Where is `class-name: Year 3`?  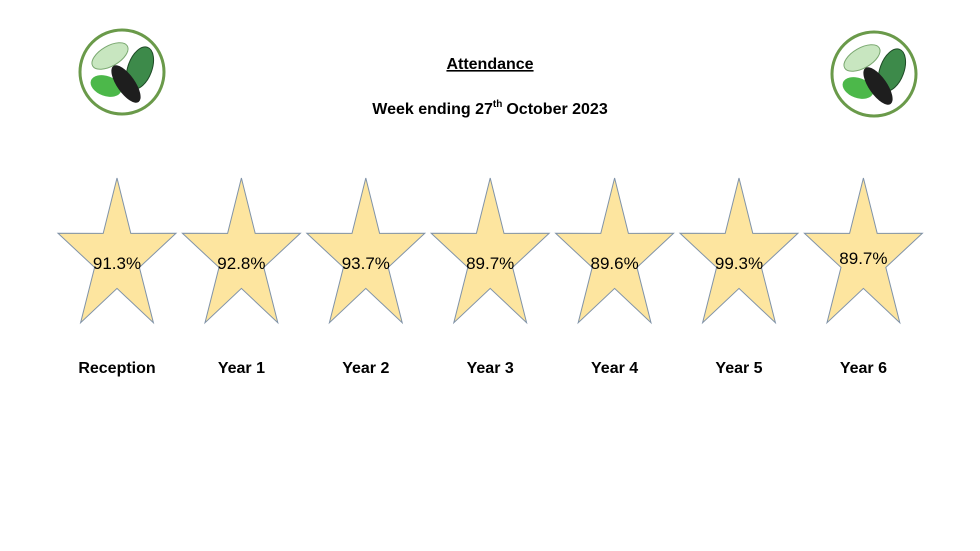
class-name: Year 3 is located at coordinates (490, 368).